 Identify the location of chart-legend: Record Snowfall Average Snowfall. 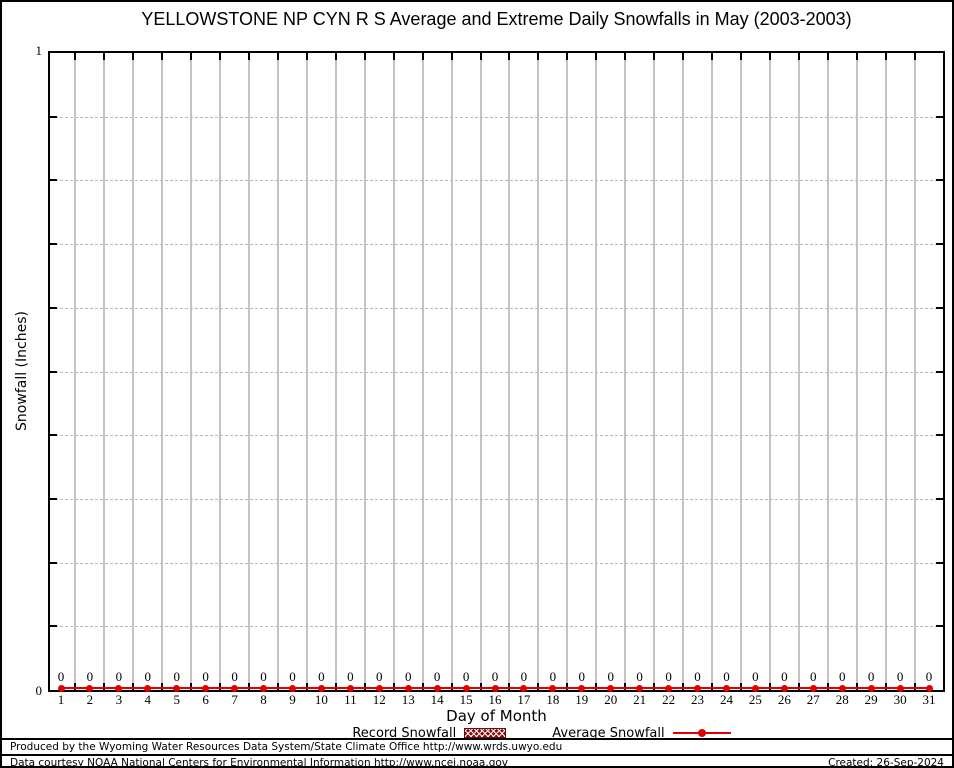
(522, 733).